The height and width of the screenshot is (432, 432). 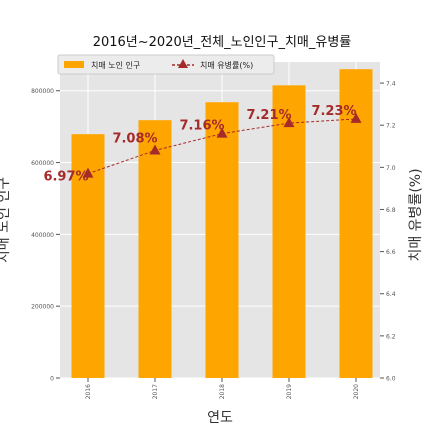 What do you see at coordinates (222, 240) in the screenshot?
I see `bar-2018` at bounding box center [222, 240].